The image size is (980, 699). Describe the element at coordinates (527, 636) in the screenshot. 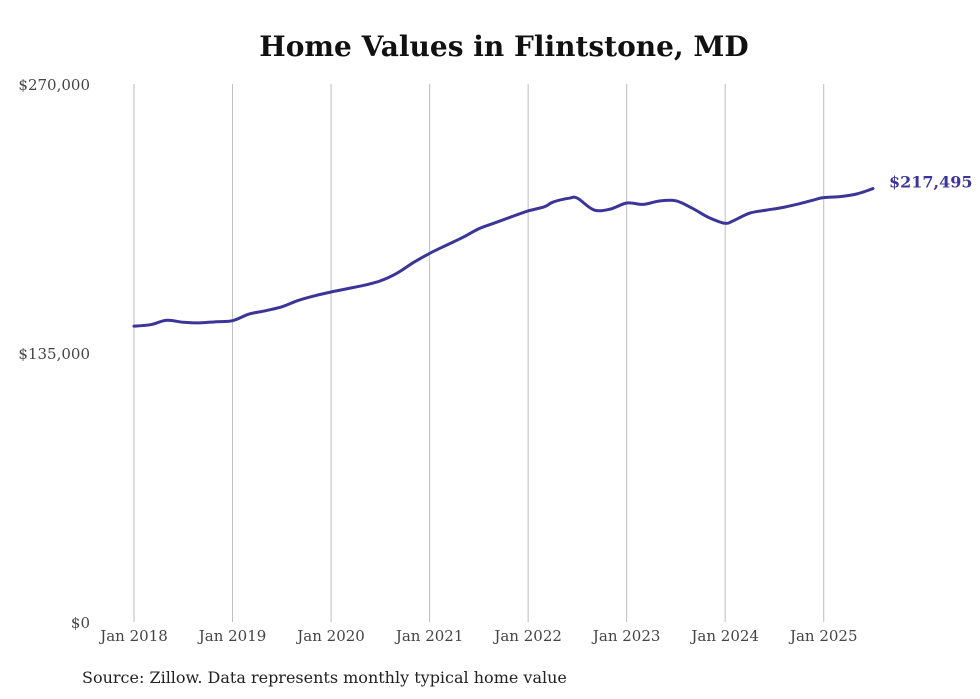

I see `x-tick-label: Jan 2022` at that location.